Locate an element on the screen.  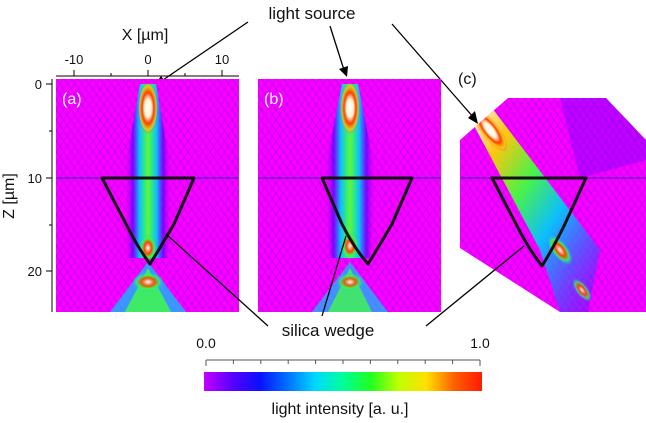
x-tick-label: -10 is located at coordinates (74, 59).